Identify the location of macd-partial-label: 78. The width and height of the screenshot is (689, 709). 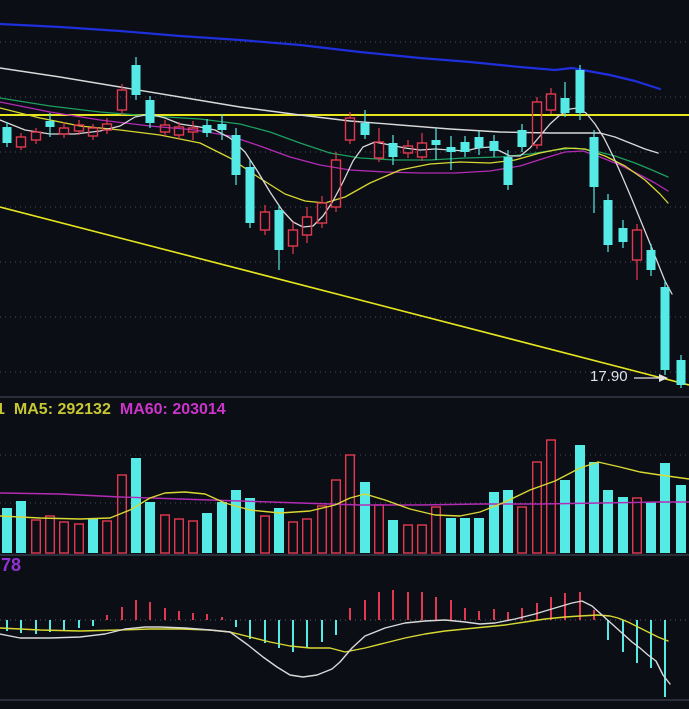
(11, 565).